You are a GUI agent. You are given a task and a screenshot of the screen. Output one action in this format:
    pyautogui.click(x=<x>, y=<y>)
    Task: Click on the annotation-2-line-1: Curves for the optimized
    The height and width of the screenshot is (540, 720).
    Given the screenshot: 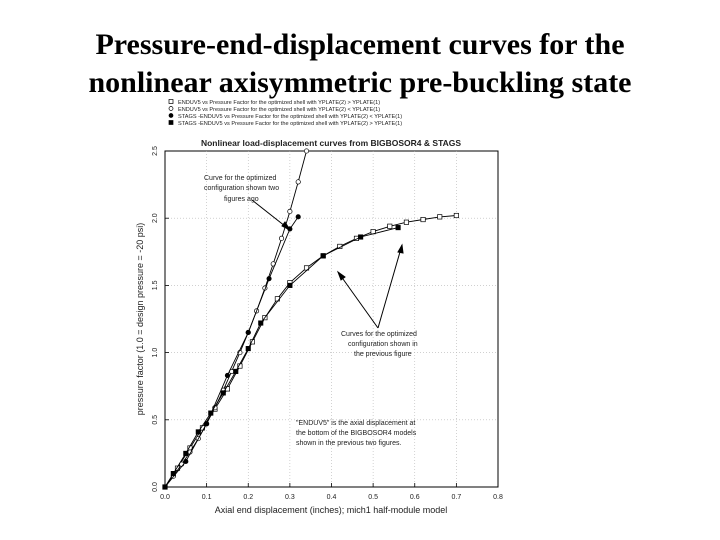 What is the action you would take?
    pyautogui.click(x=379, y=334)
    